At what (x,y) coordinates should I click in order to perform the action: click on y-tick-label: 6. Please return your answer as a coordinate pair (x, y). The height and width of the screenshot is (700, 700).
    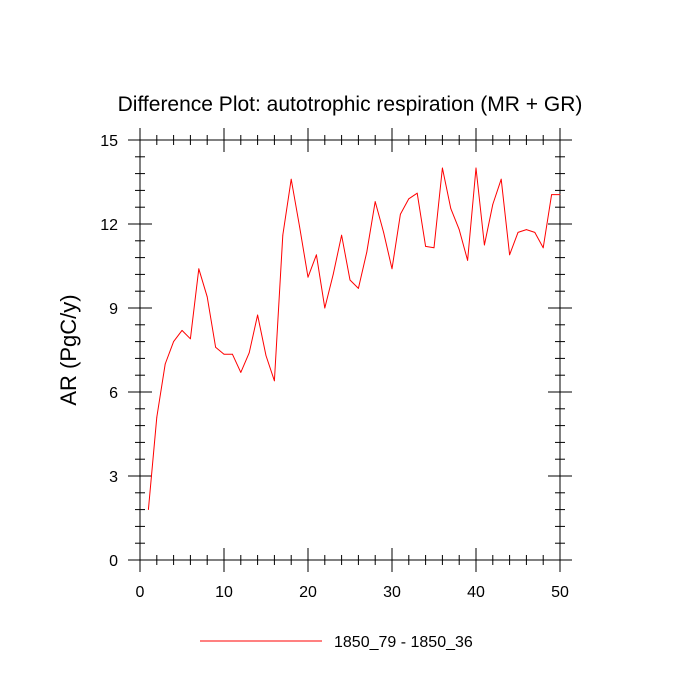
    Looking at the image, I should click on (113, 393).